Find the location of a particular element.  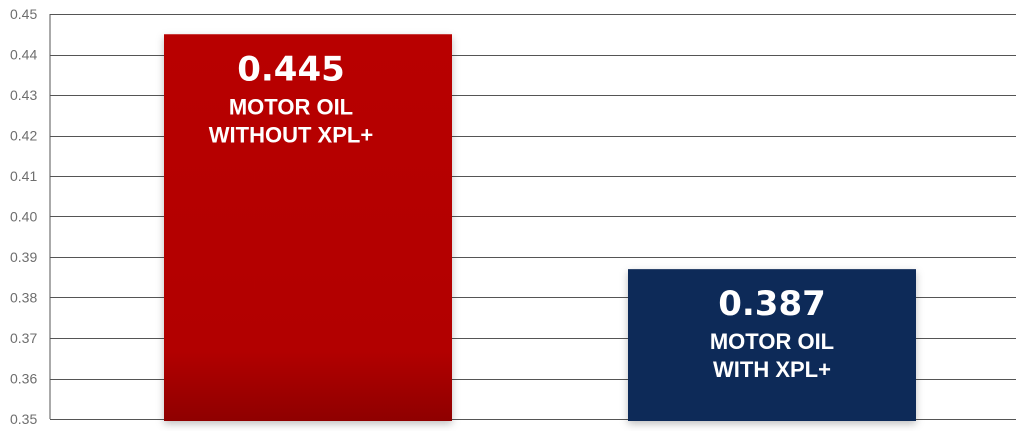

y-tick-label: 0.40 is located at coordinates (23, 217).